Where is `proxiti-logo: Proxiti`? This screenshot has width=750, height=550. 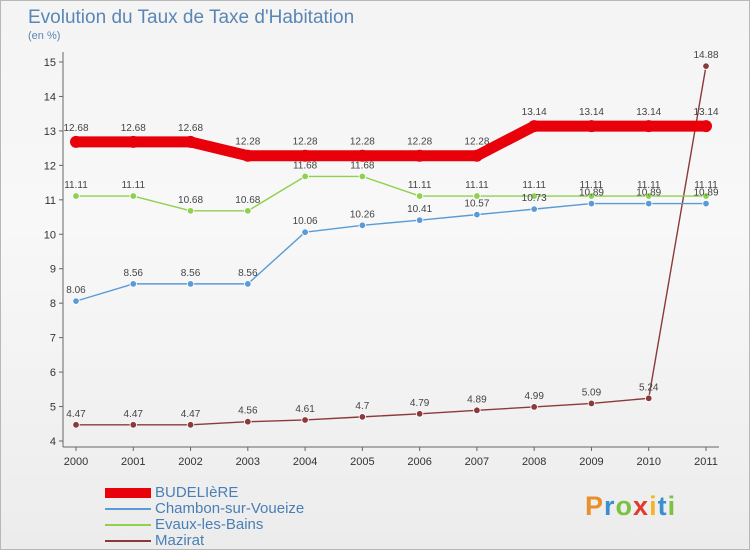 proxiti-logo: Proxiti is located at coordinates (630, 506).